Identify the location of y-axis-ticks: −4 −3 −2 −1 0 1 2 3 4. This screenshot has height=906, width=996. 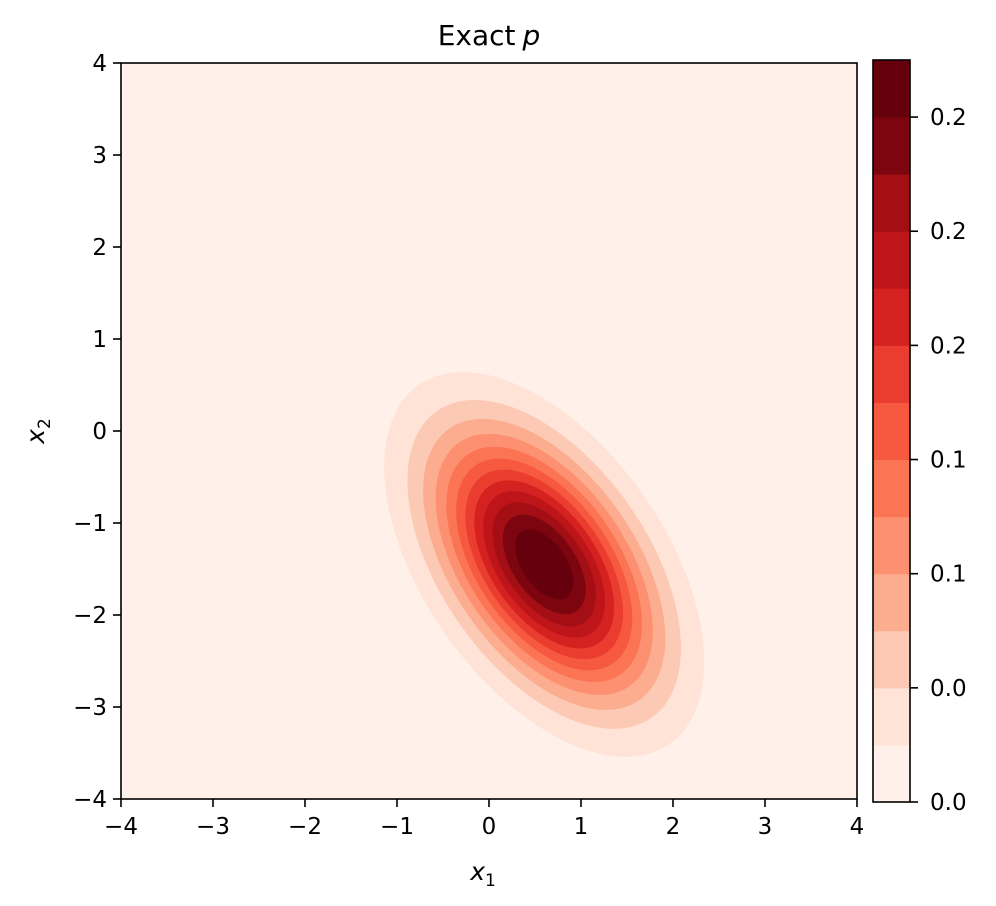
(97, 432).